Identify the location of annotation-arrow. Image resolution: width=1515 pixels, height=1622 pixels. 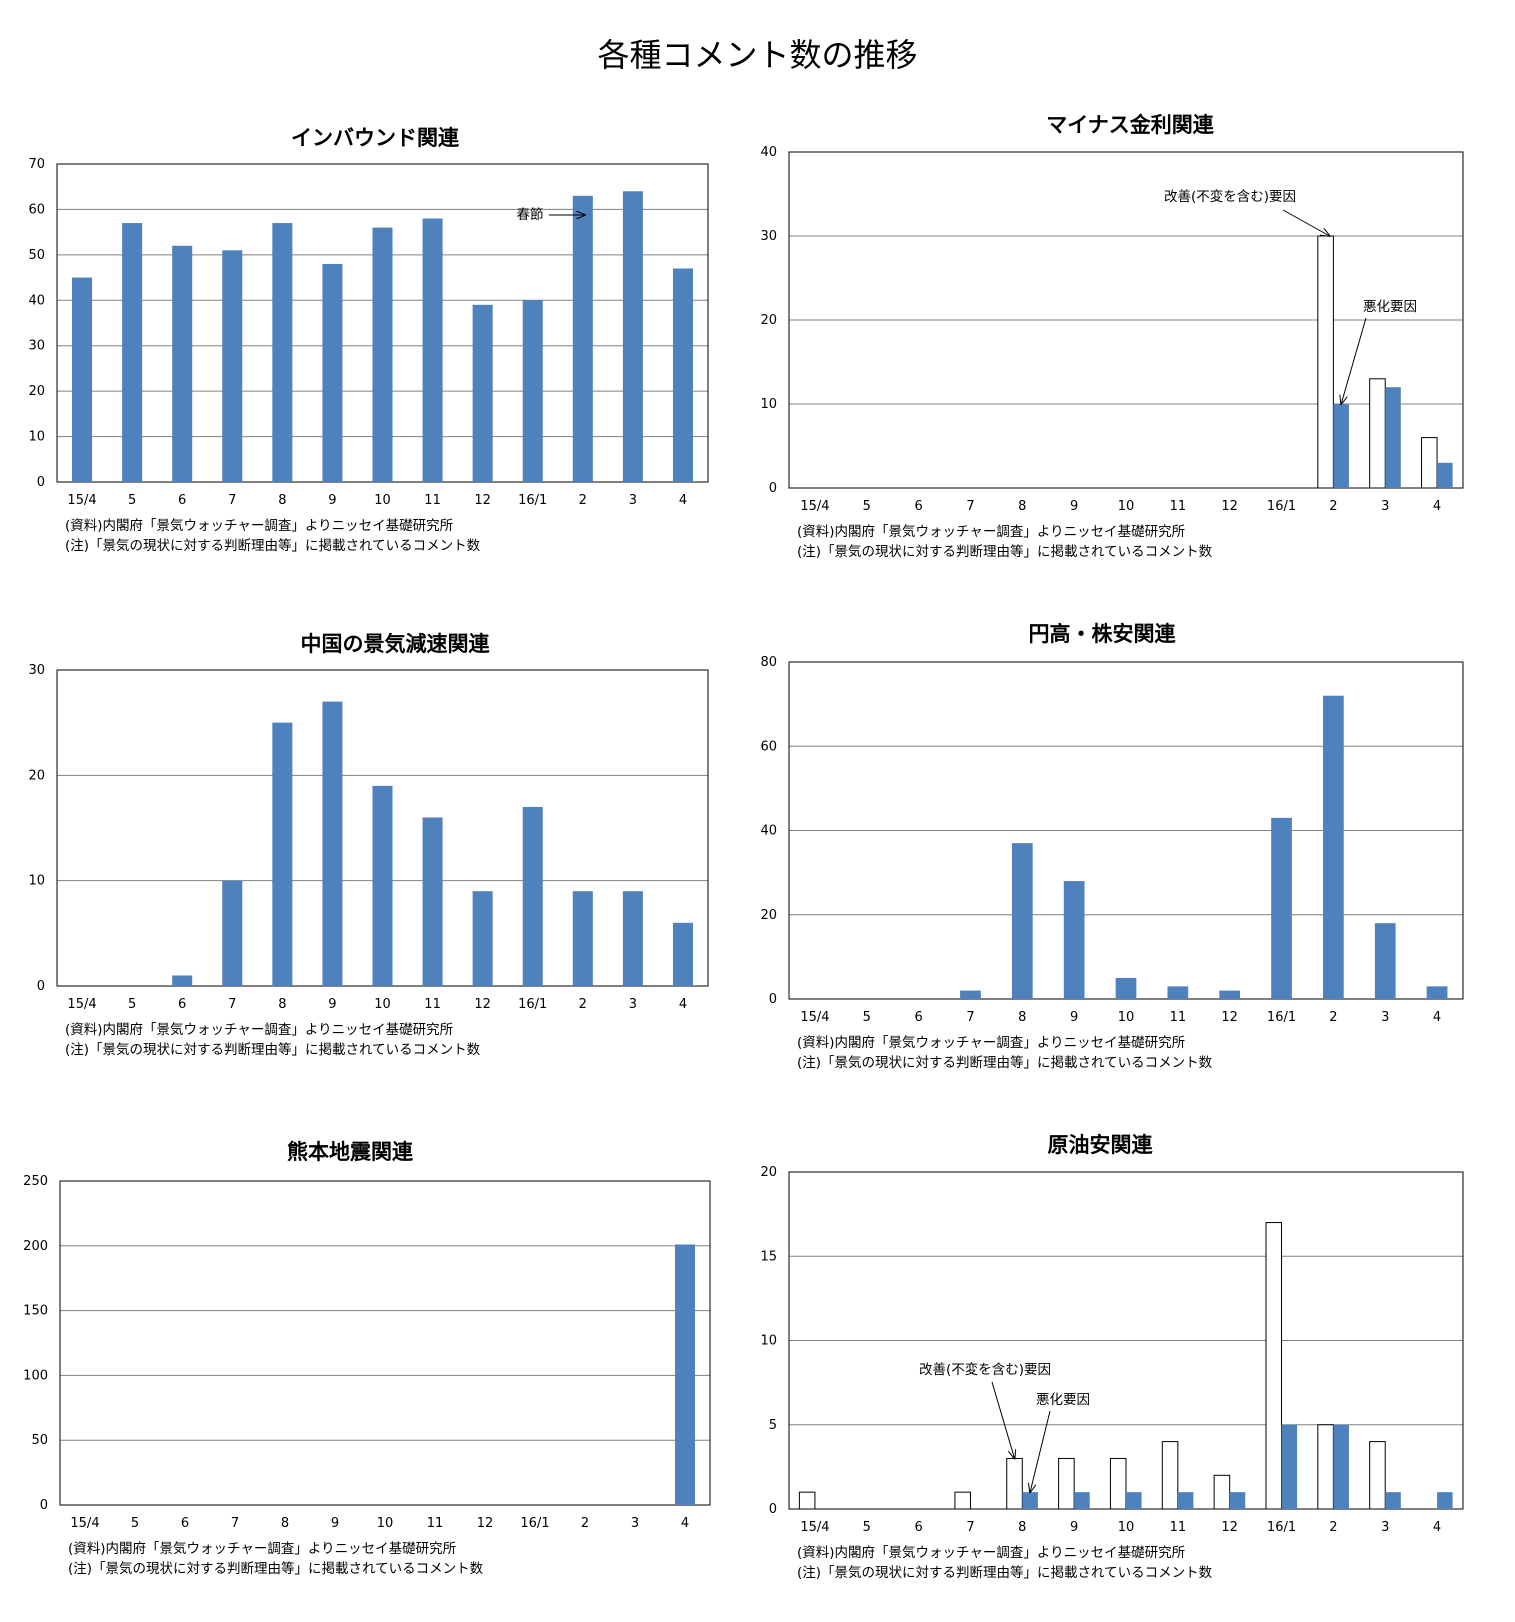
(1040, 1451).